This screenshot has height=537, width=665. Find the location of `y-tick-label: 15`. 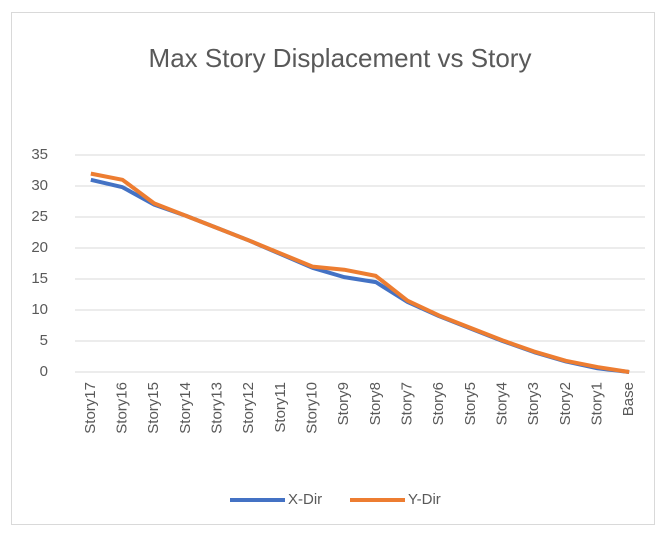

y-tick-label: 15 is located at coordinates (39, 278).